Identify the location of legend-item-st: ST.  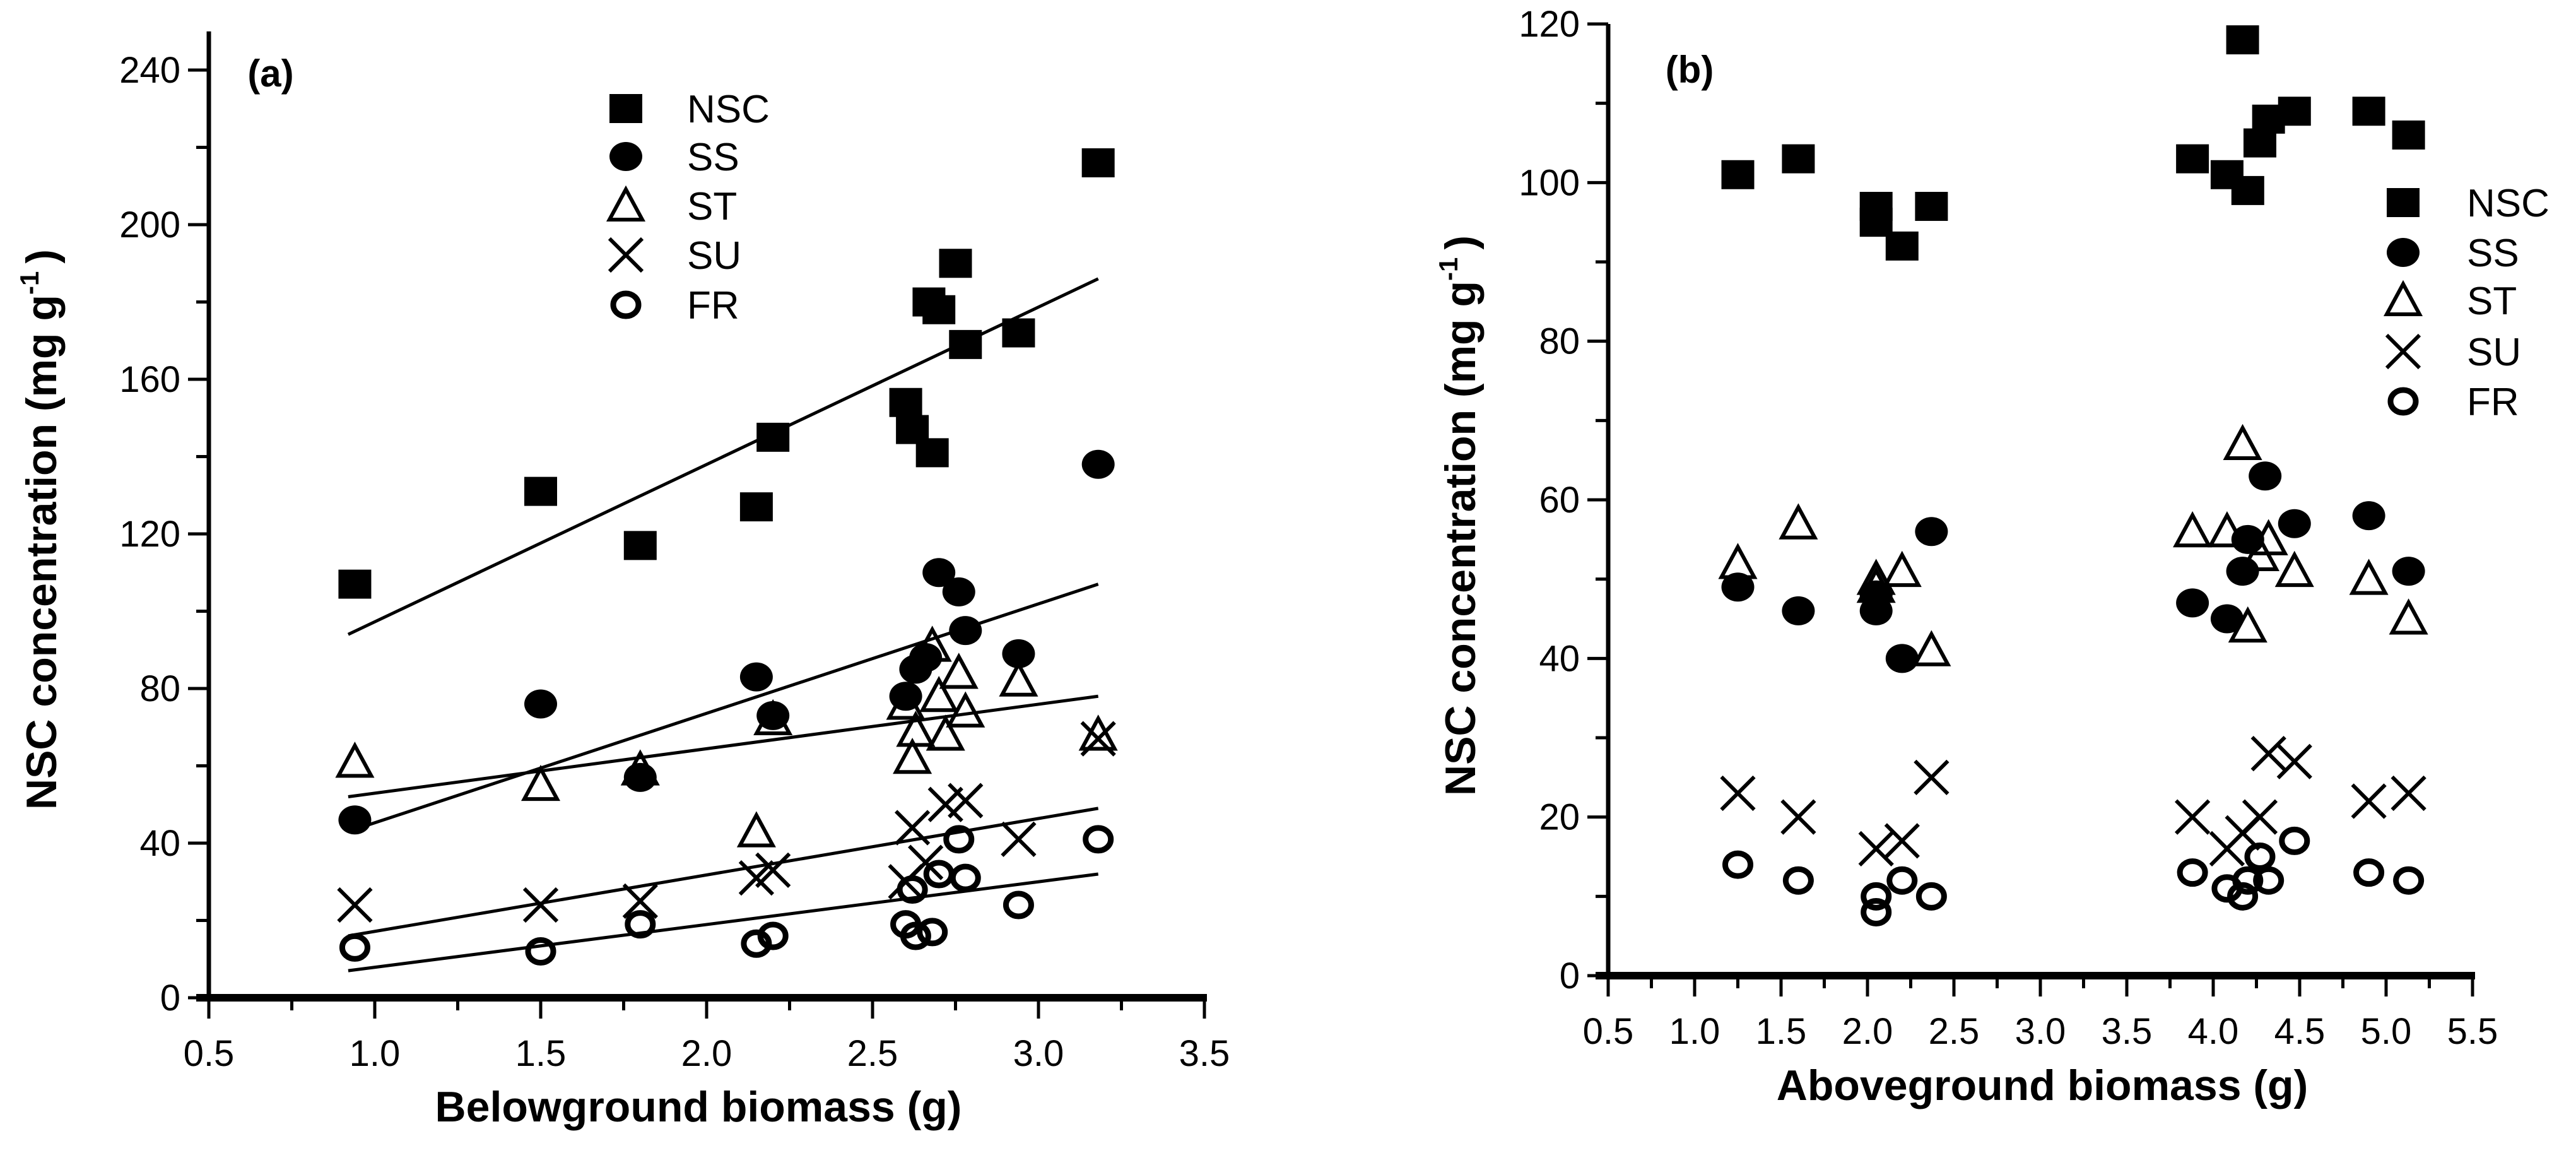
(671, 207).